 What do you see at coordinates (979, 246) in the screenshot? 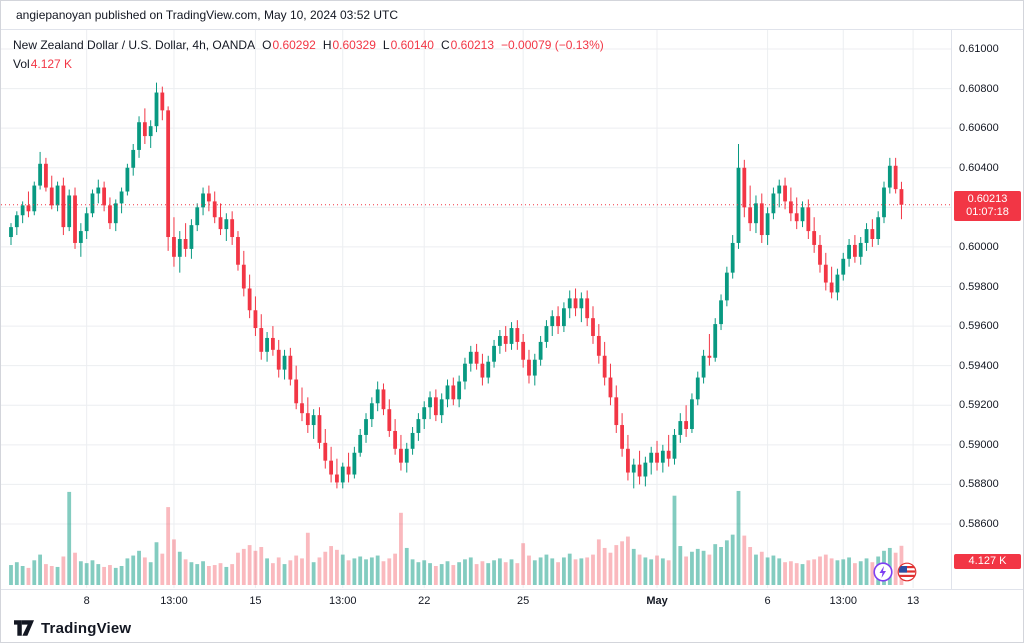
I see `price-axis-label: 0.60000` at bounding box center [979, 246].